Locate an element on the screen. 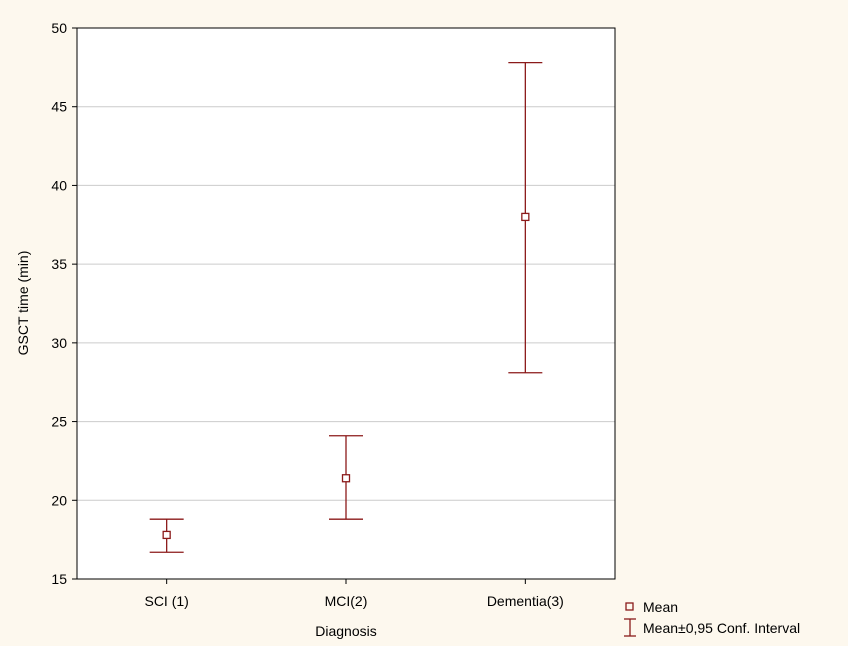 This screenshot has height=646, width=848. x-axis: SCI (1) MCI(2) Dementia(3) is located at coordinates (354, 594).